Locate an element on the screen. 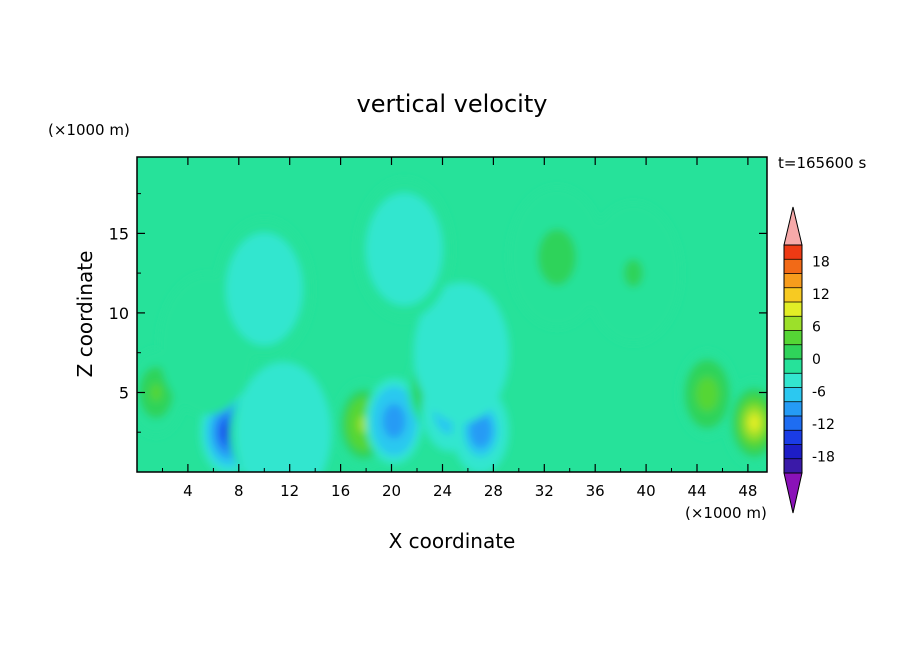 This screenshot has height=654, width=904. colorbar-tick-label: -6 is located at coordinates (819, 393).